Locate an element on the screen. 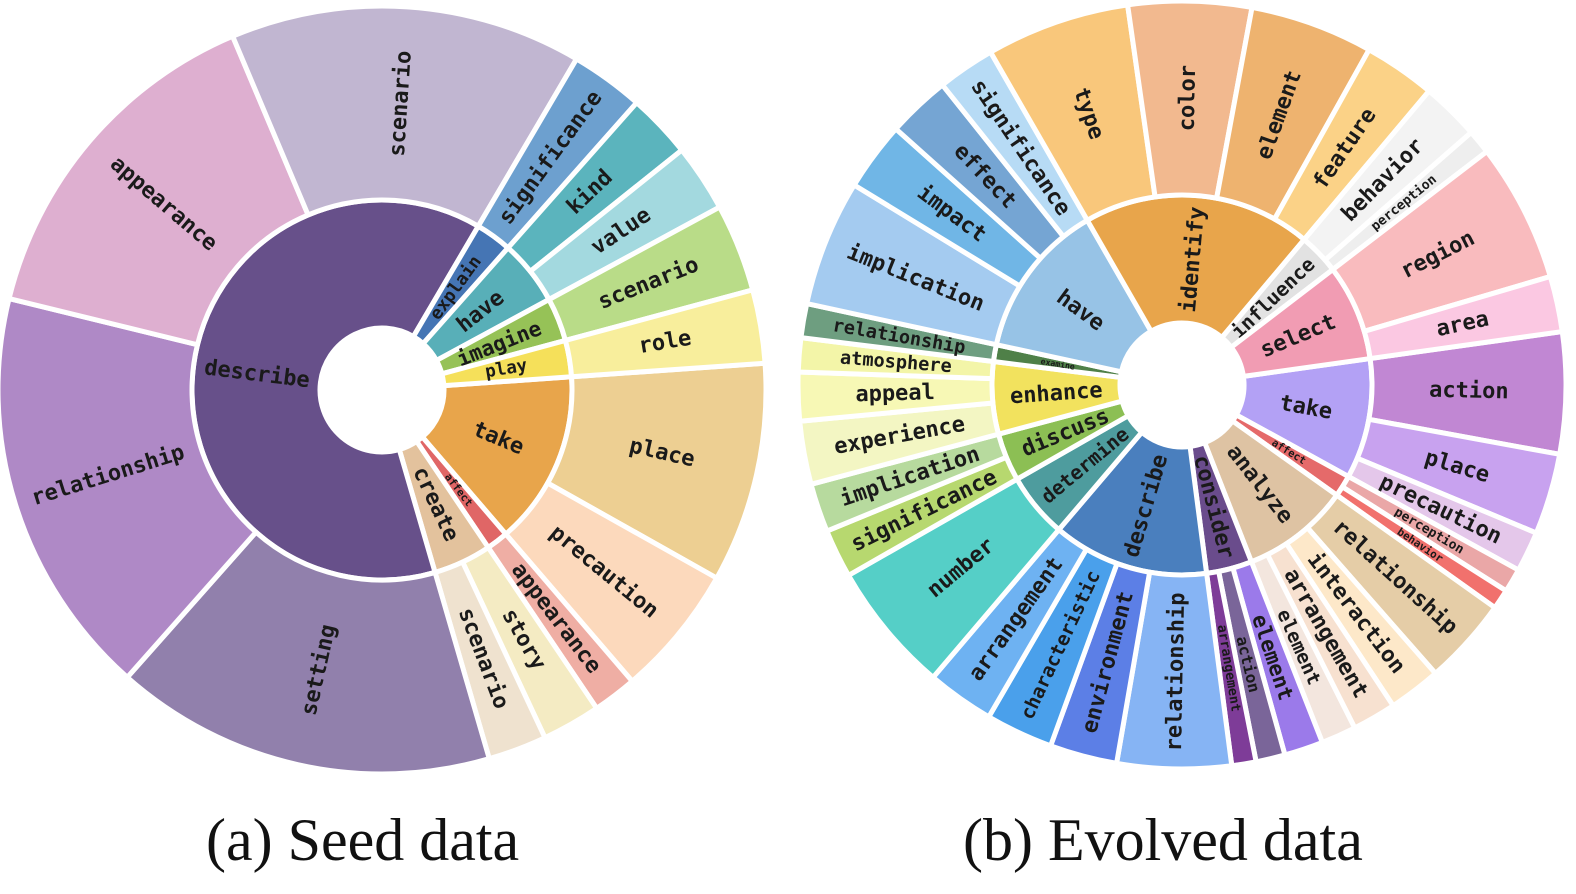 Image resolution: width=1576 pixels, height=894 pixels. seed-describe-setting-segment is located at coordinates (308, 653).